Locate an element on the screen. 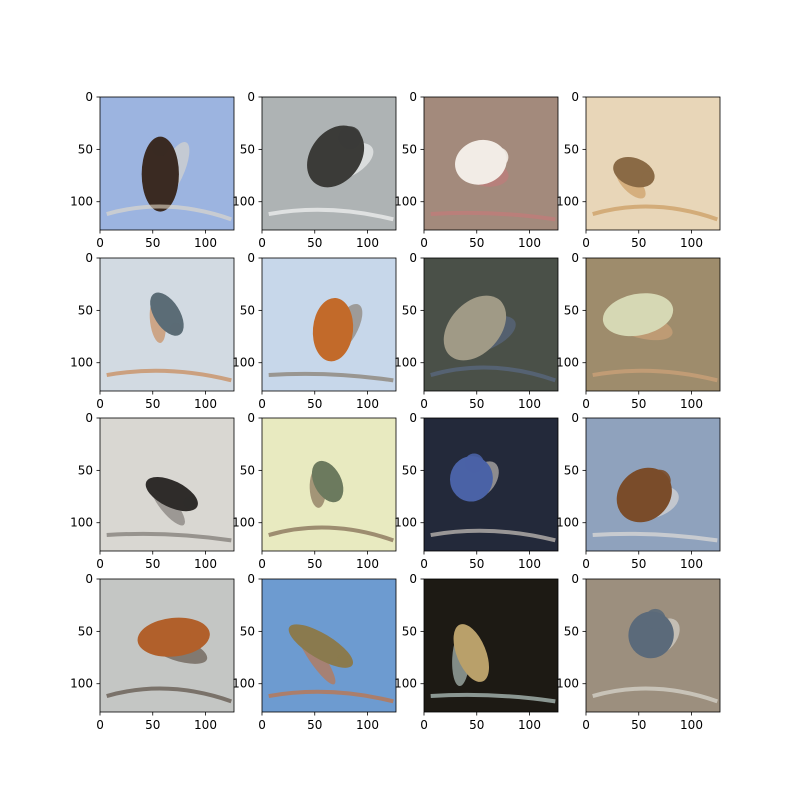 Image resolution: width=800 pixels, height=800 pixels. image-background is located at coordinates (491, 645).